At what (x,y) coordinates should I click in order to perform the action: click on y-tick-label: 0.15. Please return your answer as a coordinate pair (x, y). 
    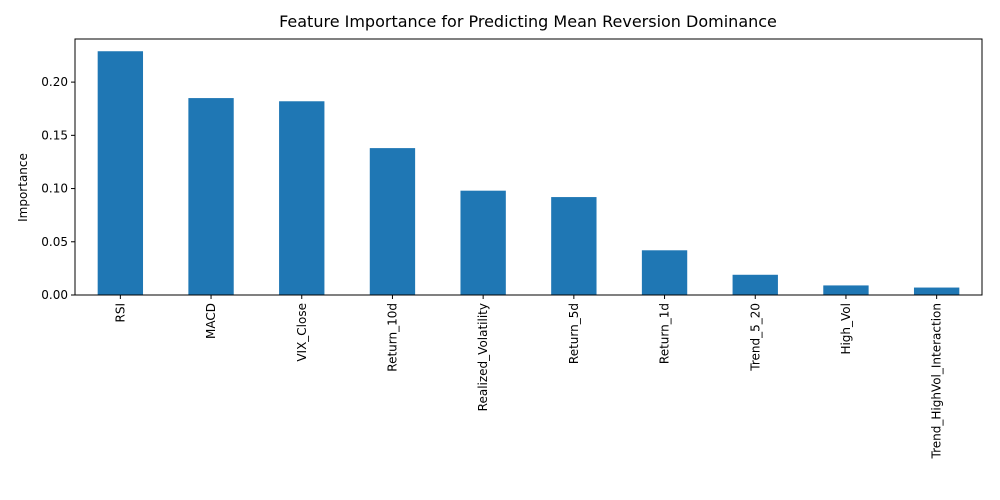
    Looking at the image, I should click on (54, 135).